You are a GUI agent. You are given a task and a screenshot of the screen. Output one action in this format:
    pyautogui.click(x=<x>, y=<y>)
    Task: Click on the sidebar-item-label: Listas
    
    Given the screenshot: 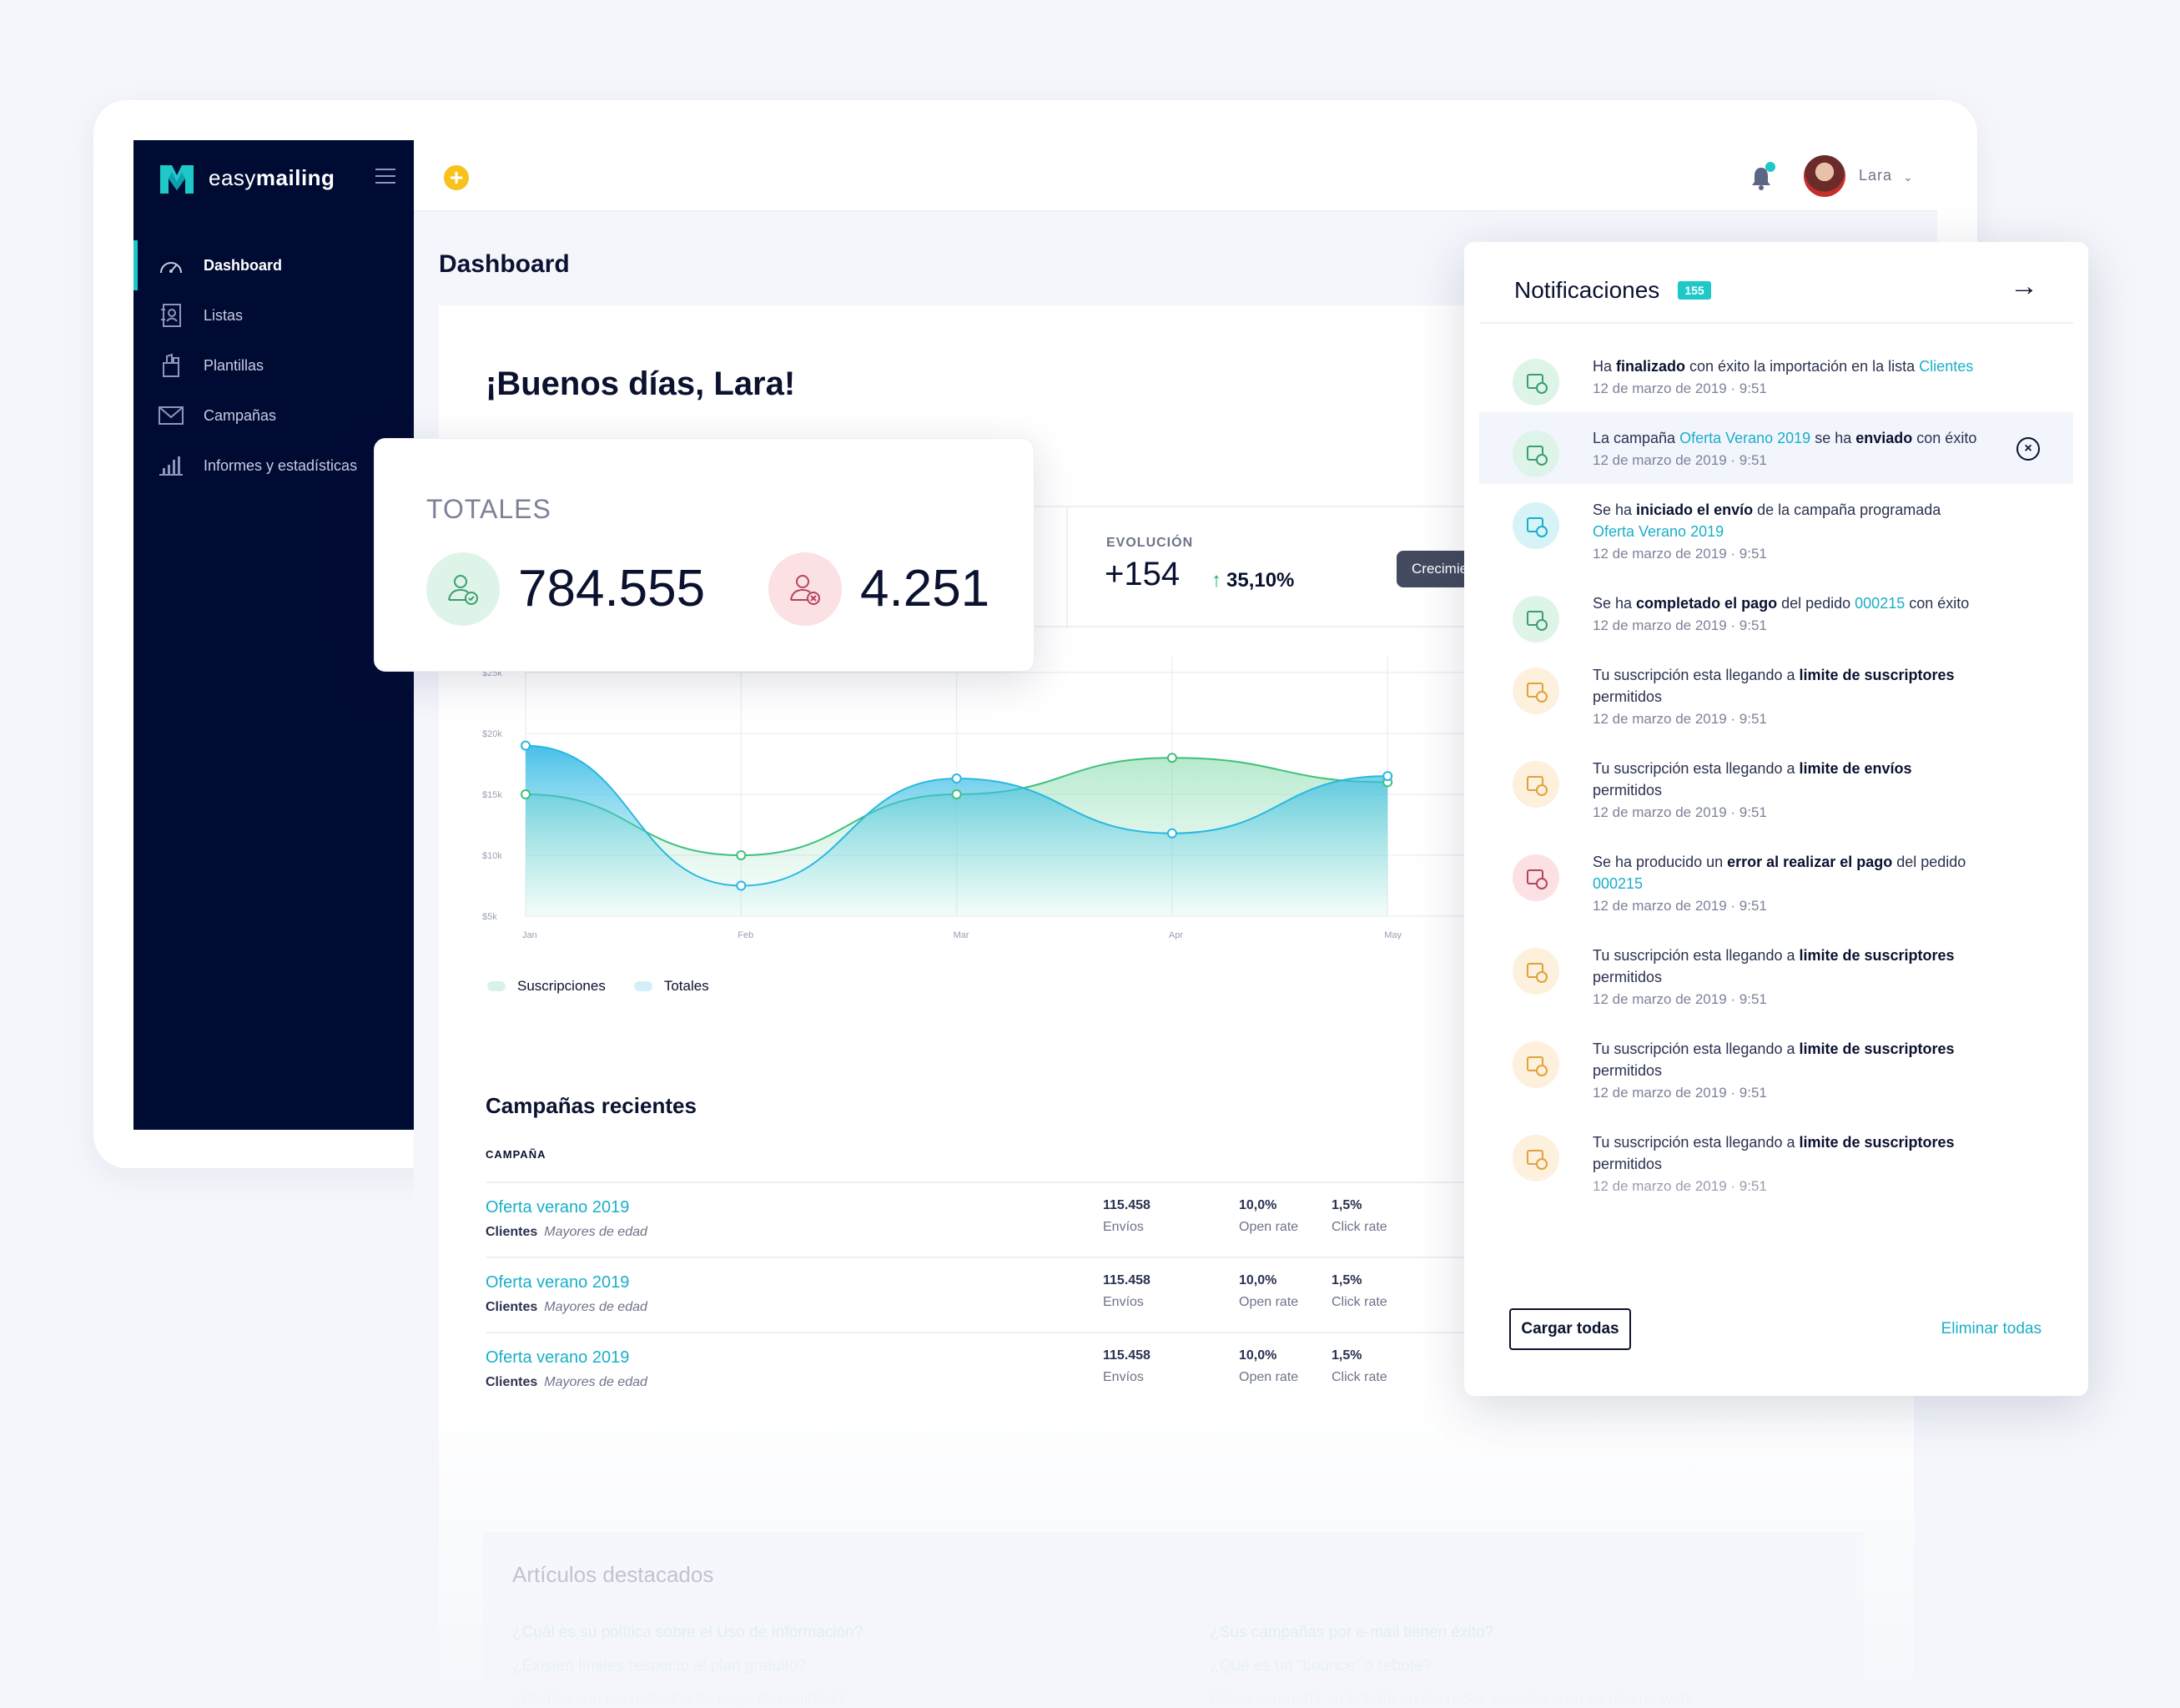 What is the action you would take?
    pyautogui.click(x=224, y=315)
    